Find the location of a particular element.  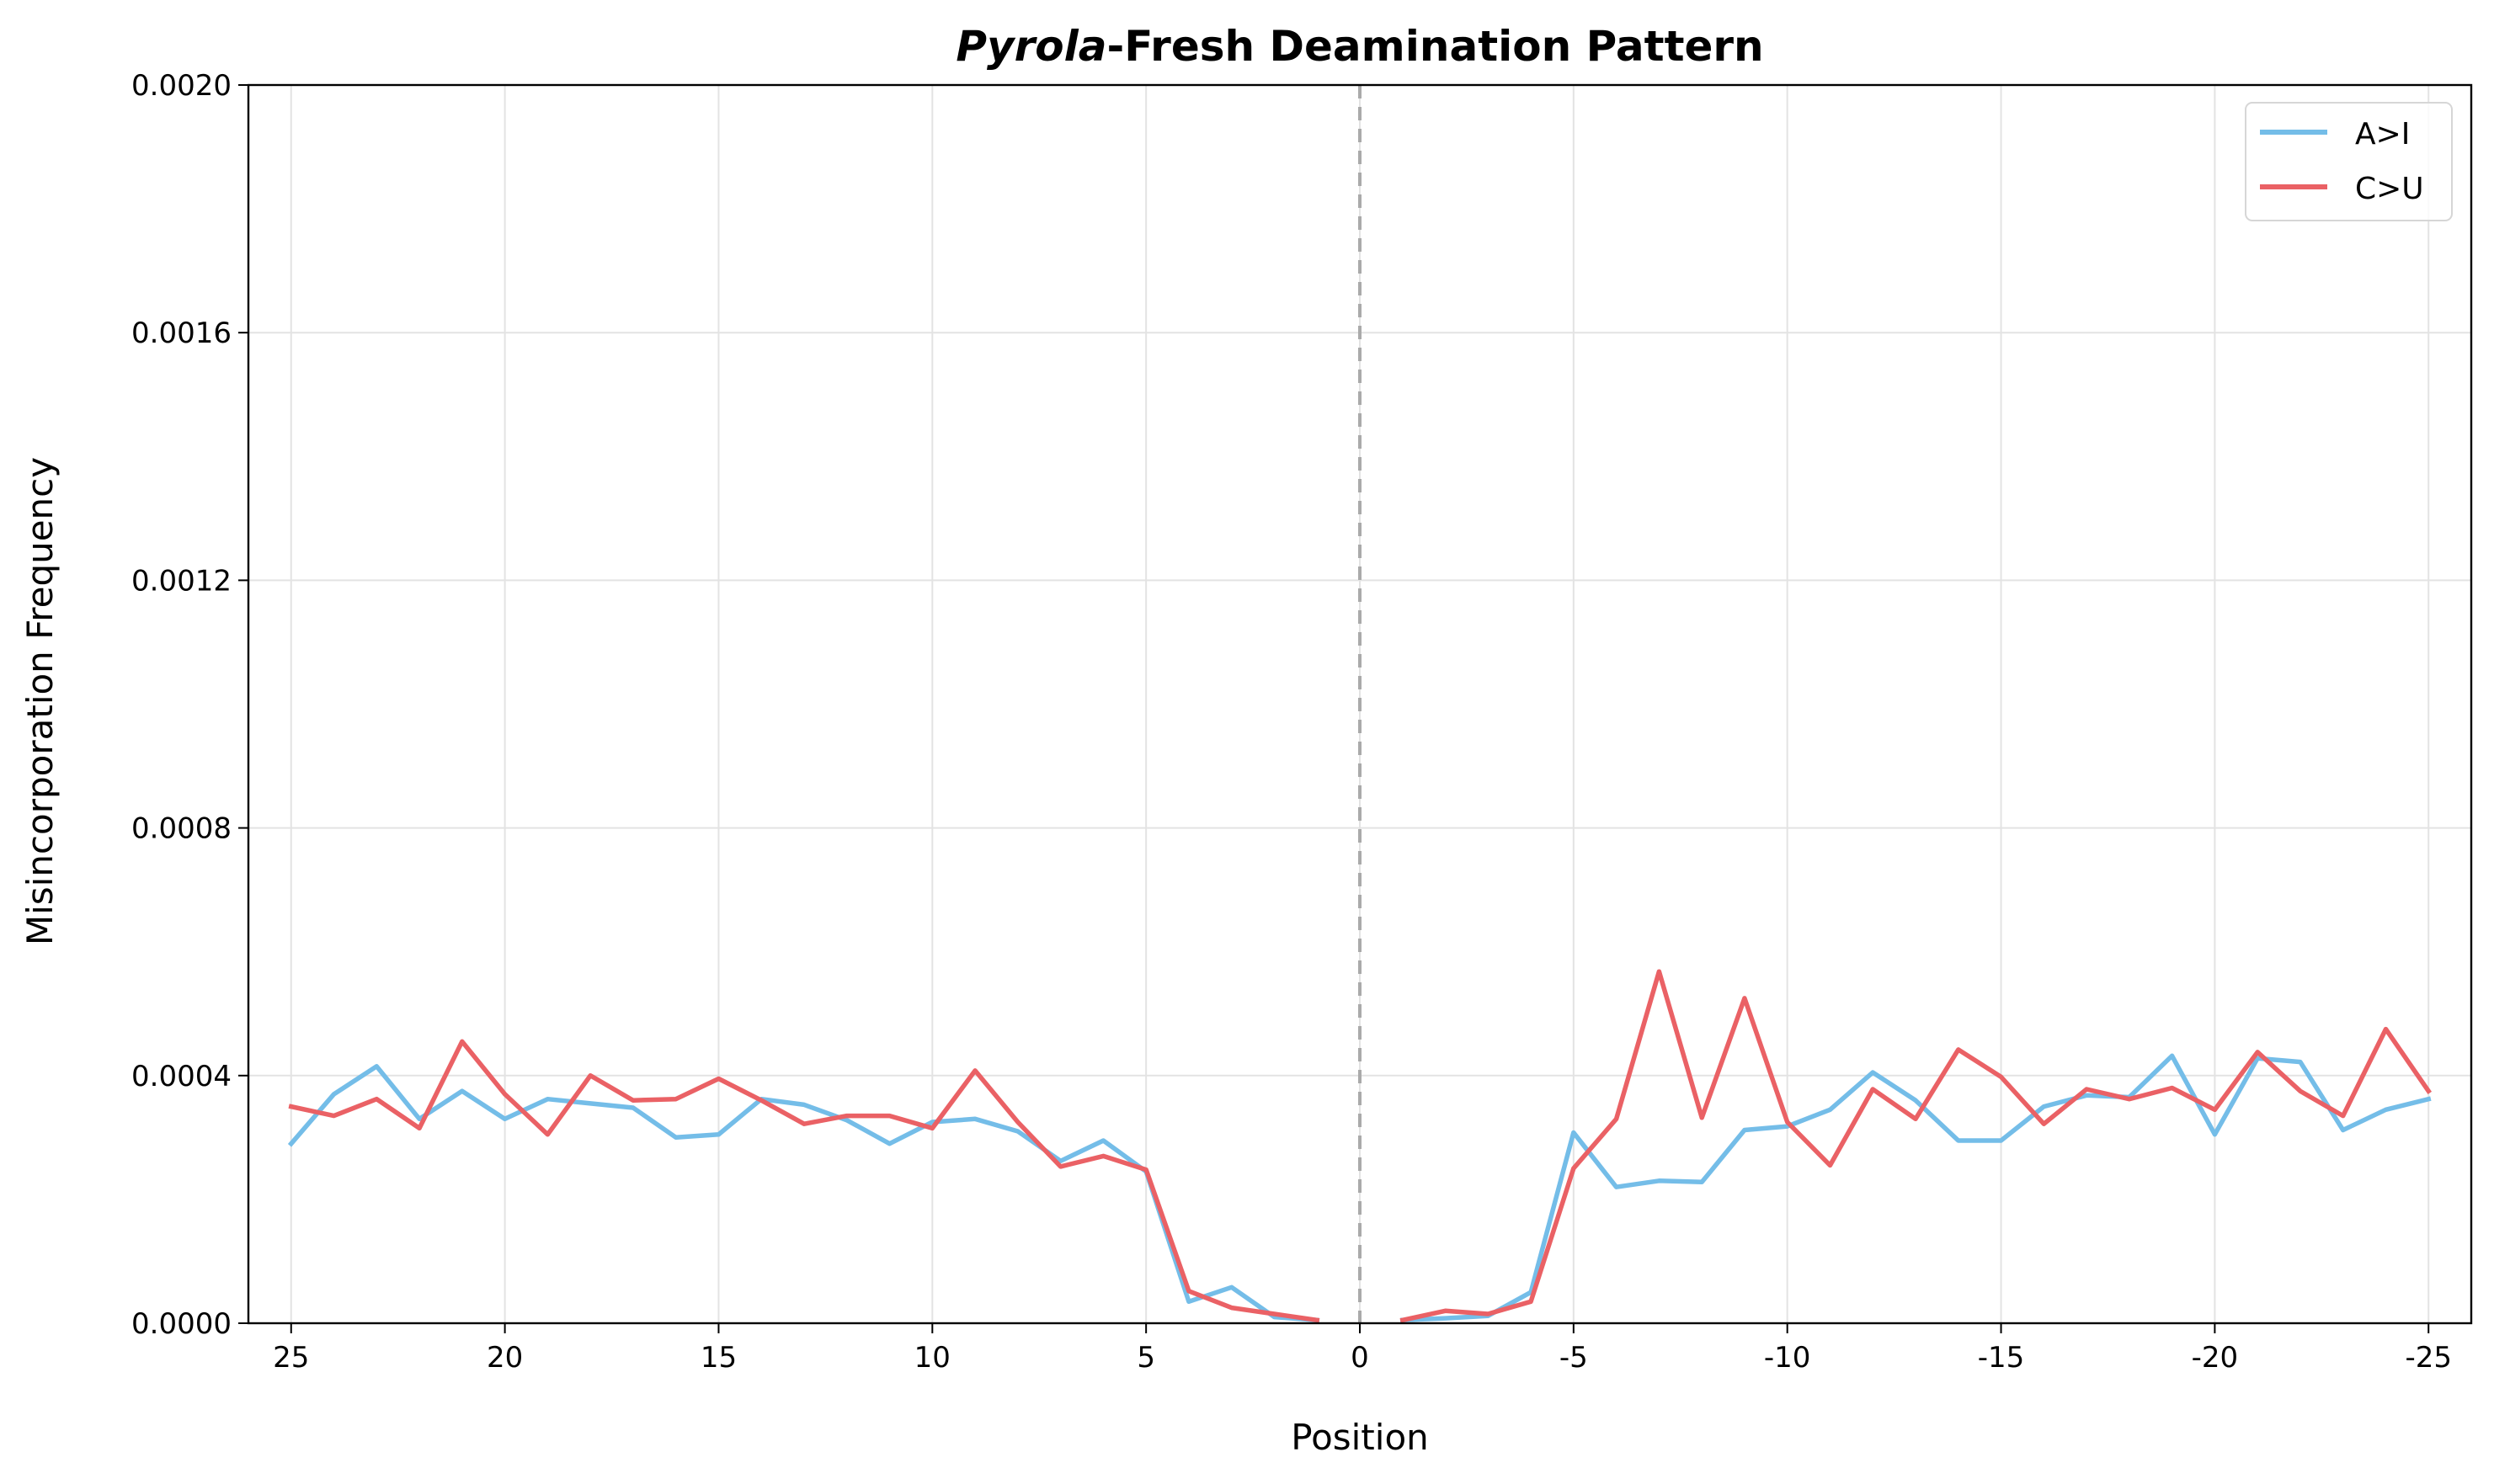

chart-title: Pyrola-Fresh Deamination Pattern is located at coordinates (1360, 46).